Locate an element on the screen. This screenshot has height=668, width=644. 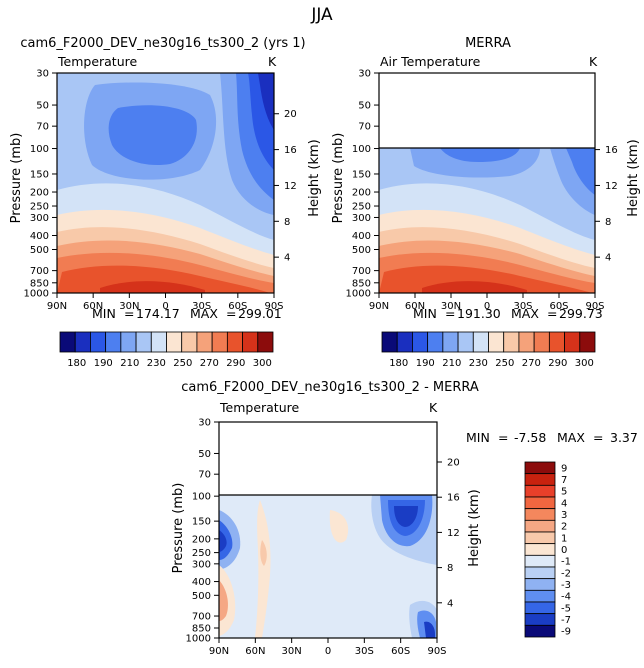
panel-diff-field is located at coordinates (328, 530).